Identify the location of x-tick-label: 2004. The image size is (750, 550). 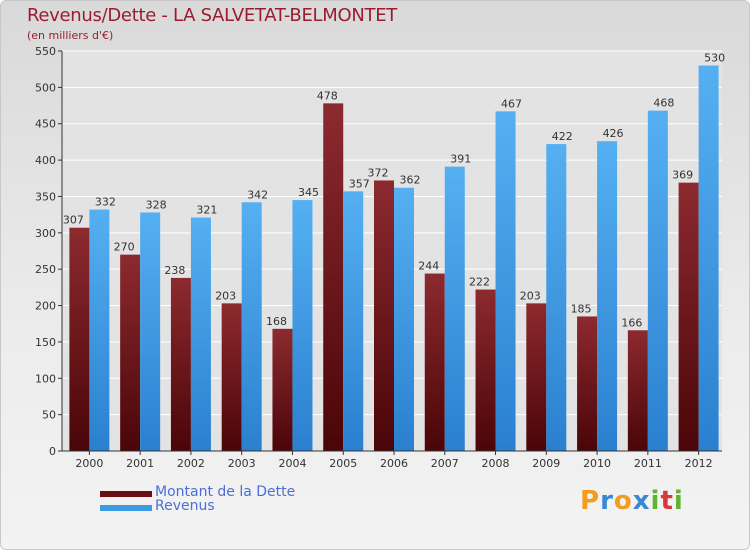
(292, 463).